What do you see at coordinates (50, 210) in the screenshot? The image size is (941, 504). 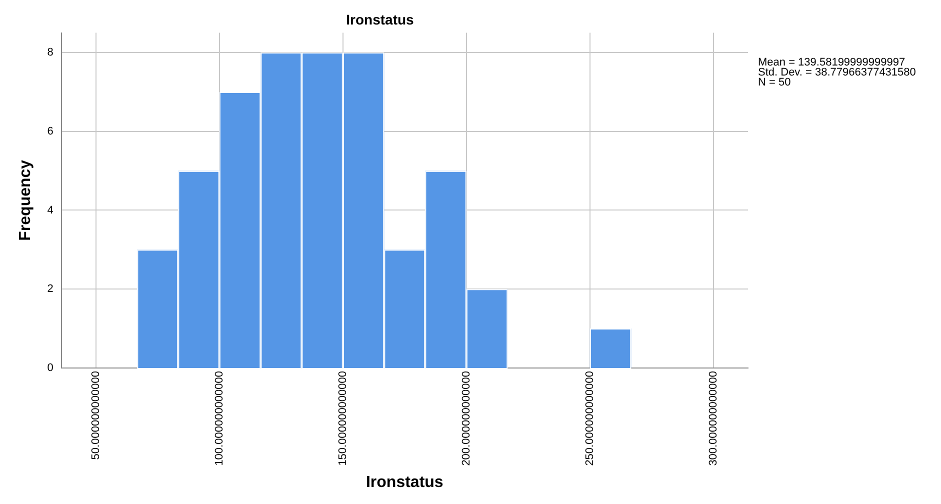 I see `y-tick-label: 4` at bounding box center [50, 210].